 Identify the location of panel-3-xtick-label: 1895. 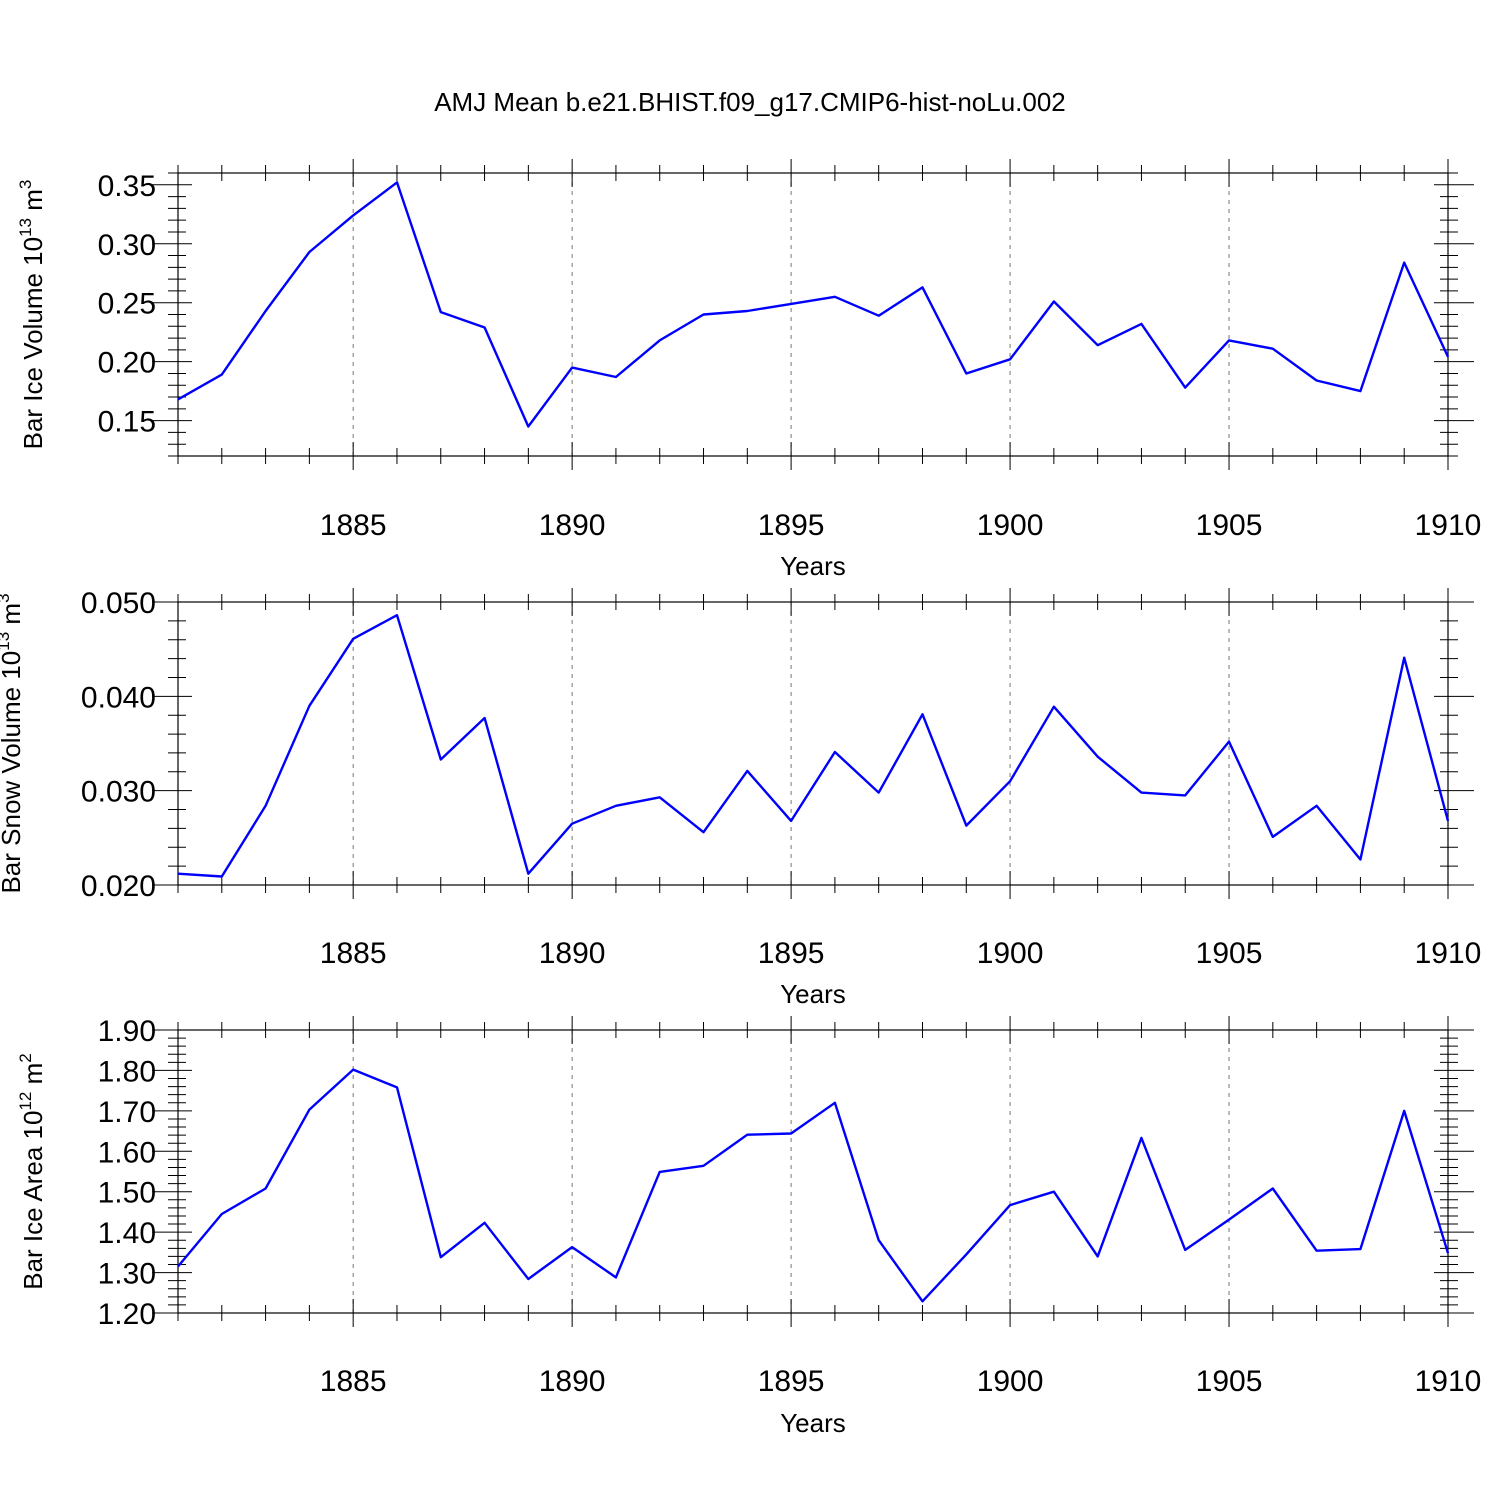
(791, 1381).